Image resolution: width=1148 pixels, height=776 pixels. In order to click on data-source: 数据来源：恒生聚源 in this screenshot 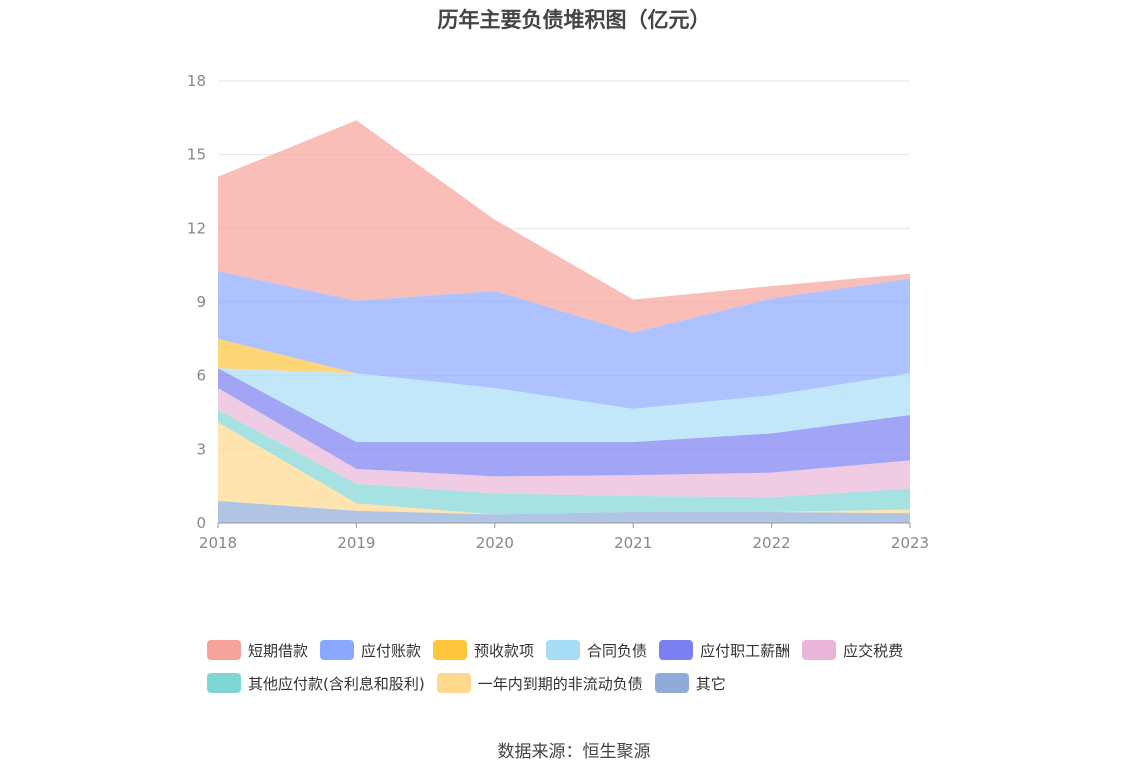, I will do `click(574, 752)`.